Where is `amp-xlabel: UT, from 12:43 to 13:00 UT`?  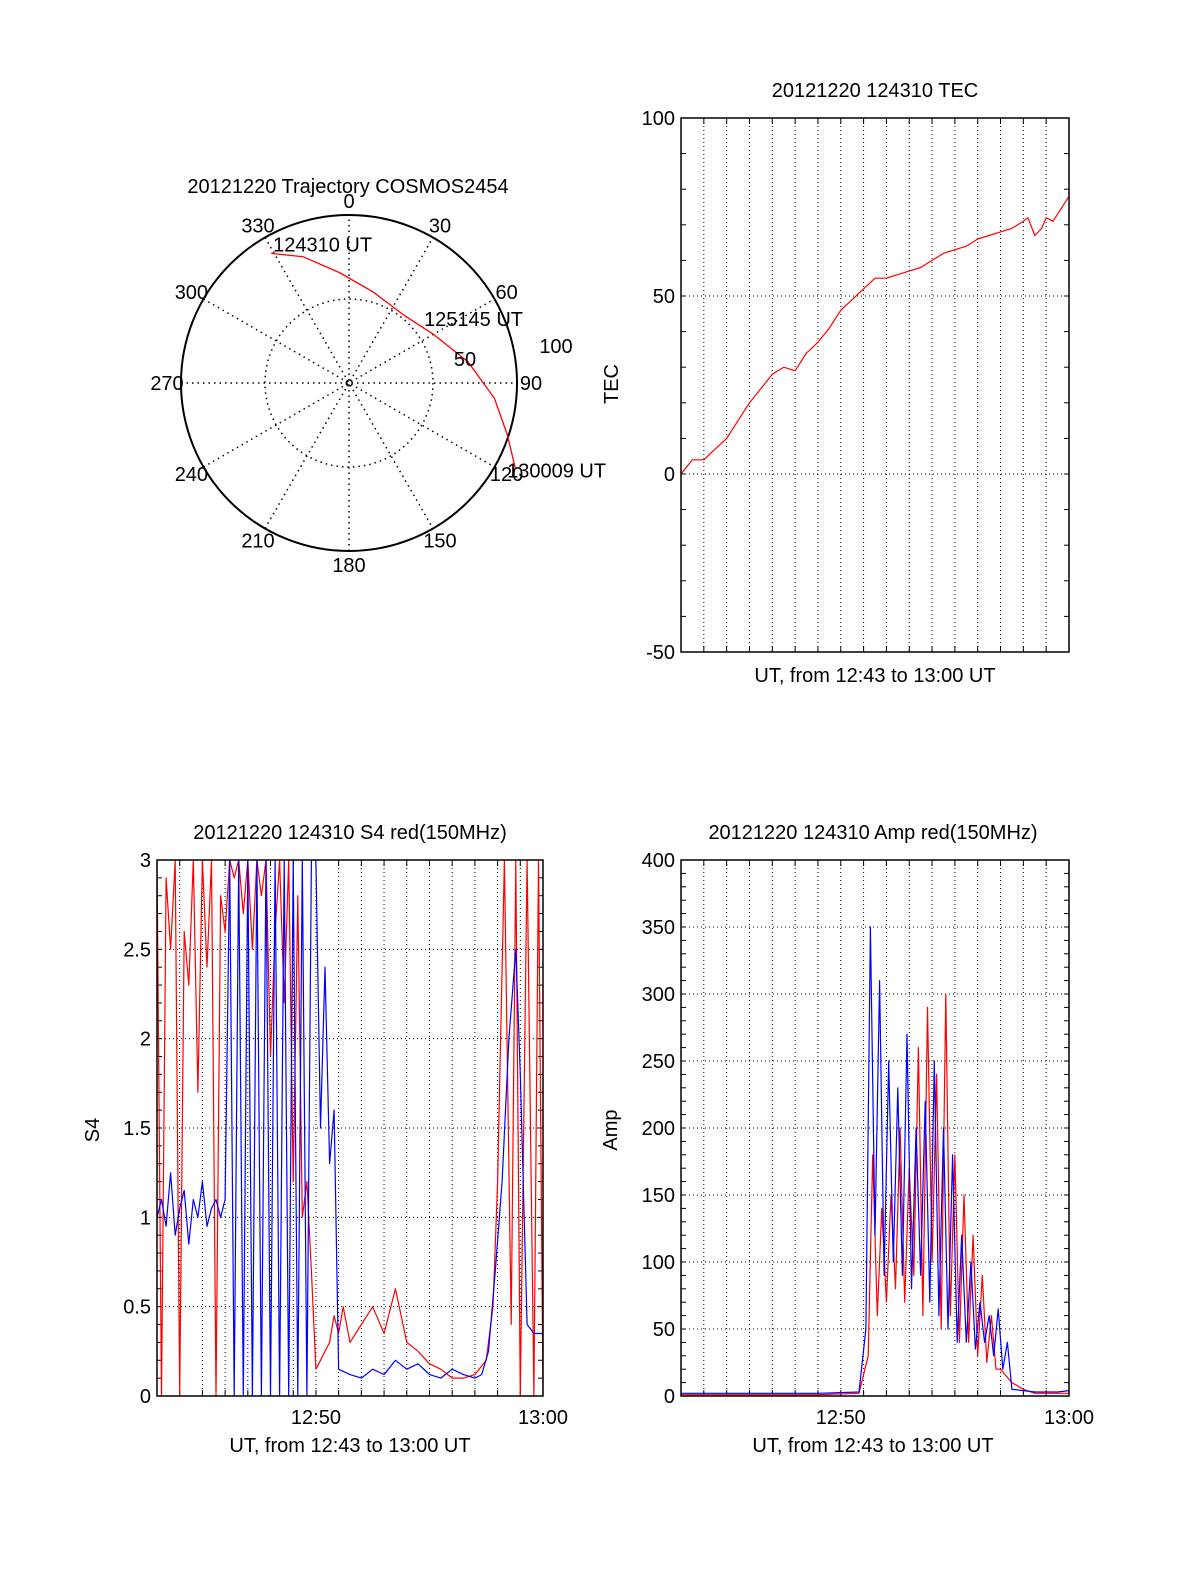
amp-xlabel: UT, from 12:43 to 13:00 UT is located at coordinates (872, 1446).